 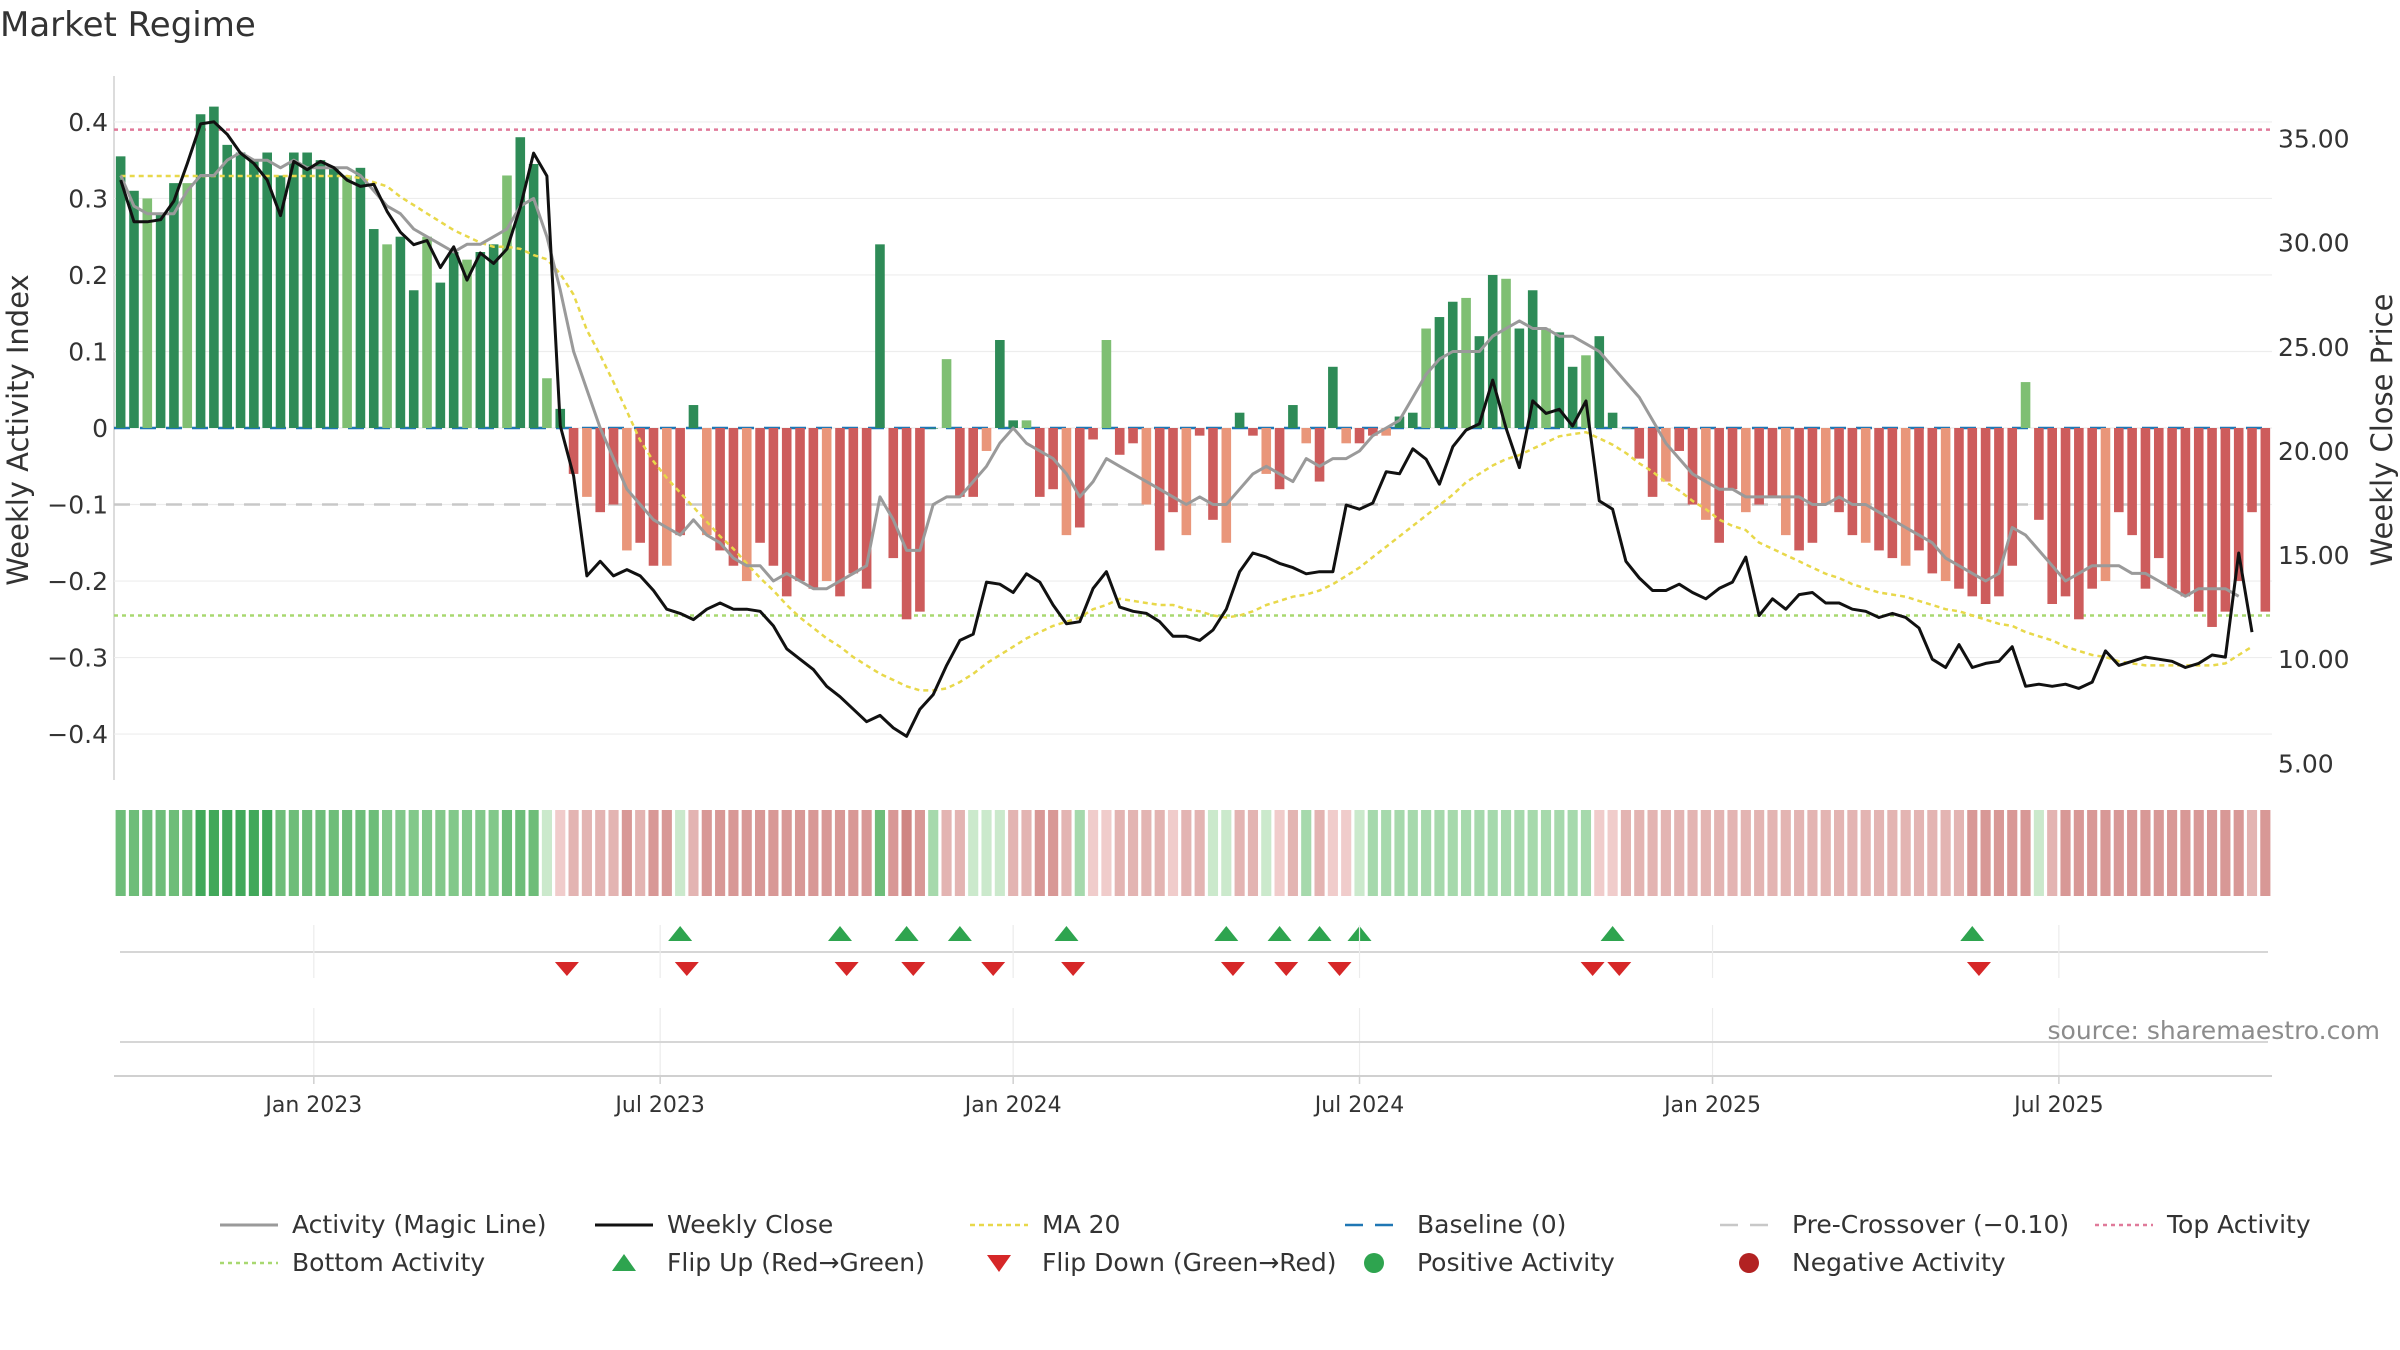 What do you see at coordinates (1189, 1262) in the screenshot?
I see `legend-label: Flip Down (Green→Red)` at bounding box center [1189, 1262].